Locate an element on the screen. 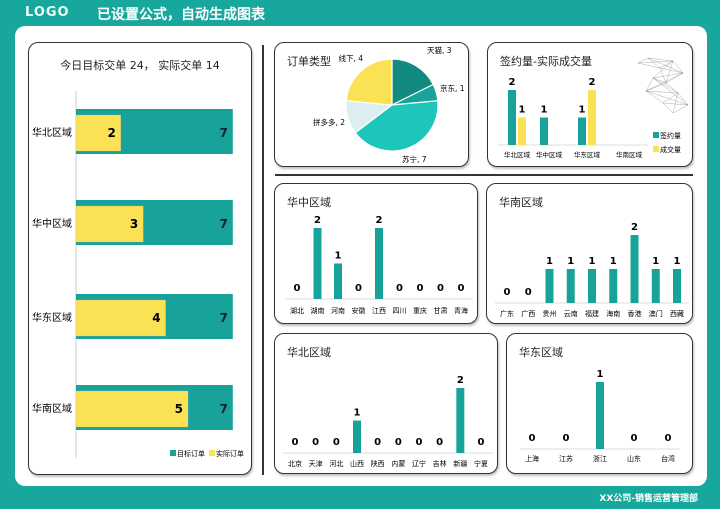 This screenshot has height=509, width=720. category-label: 贵州 is located at coordinates (550, 313).